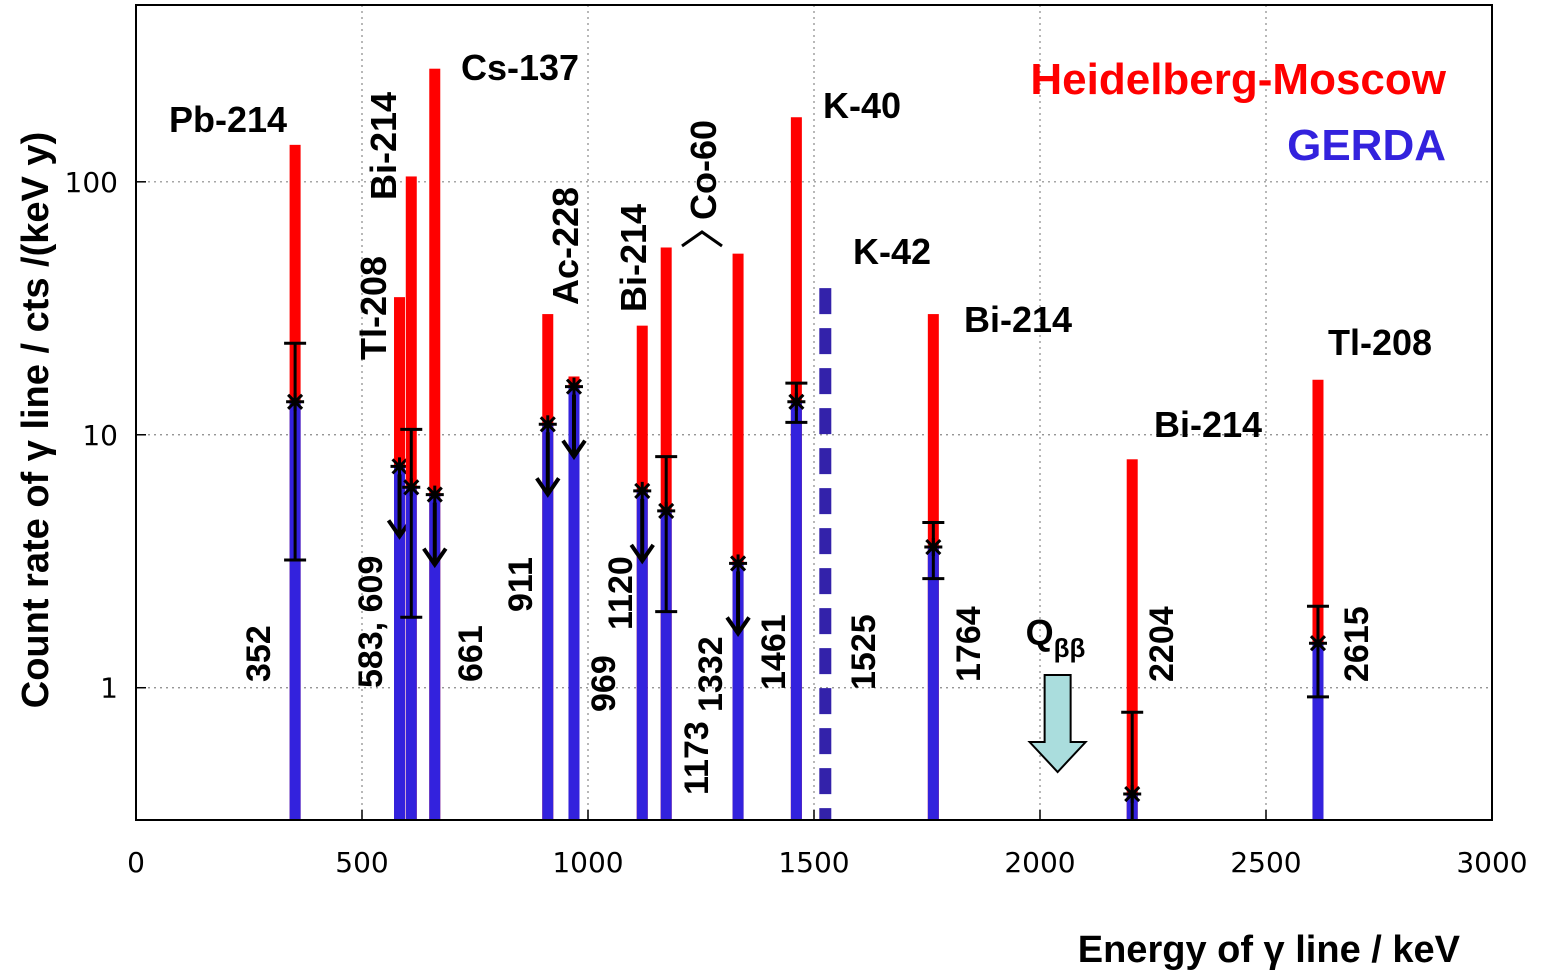  I want to click on legend-hdm: Heidelberg-Moscow, so click(1238, 79).